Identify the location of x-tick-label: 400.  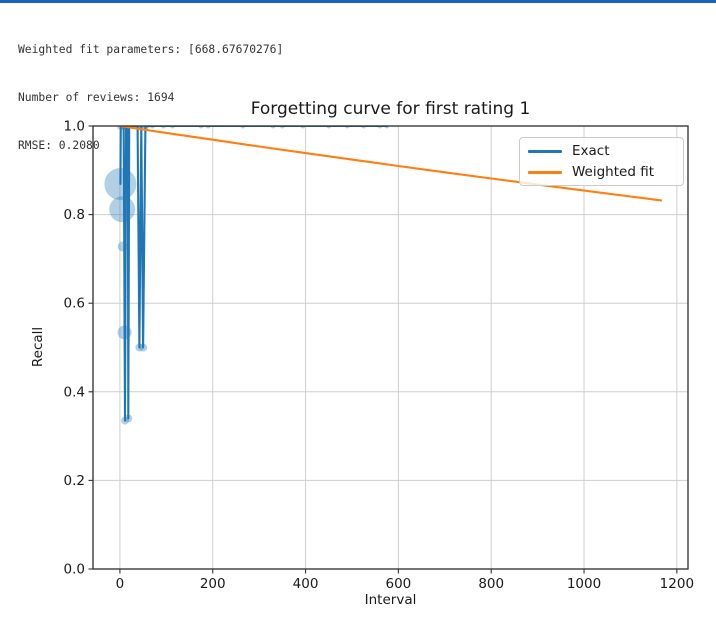
(306, 584).